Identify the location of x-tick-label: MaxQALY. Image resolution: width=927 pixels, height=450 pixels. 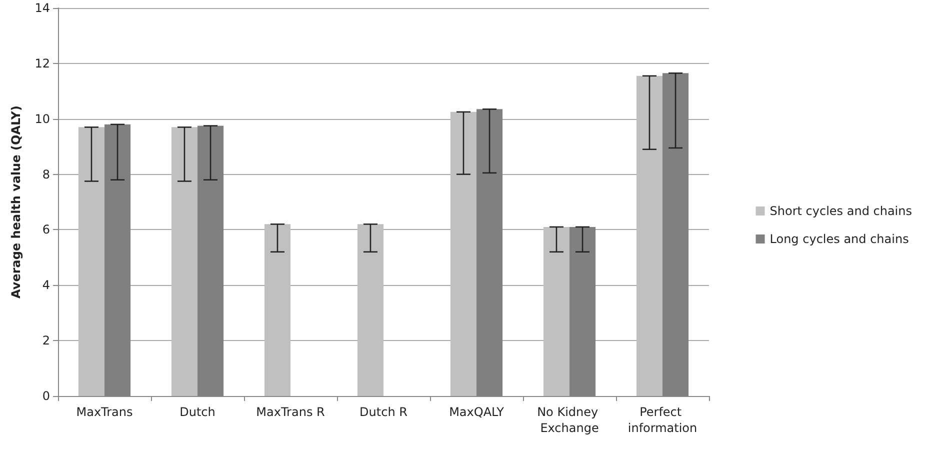
(477, 412).